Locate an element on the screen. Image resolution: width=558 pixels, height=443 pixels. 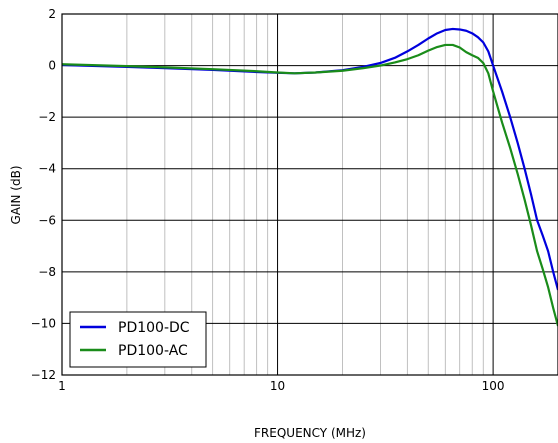
y-tick-label: −10 is located at coordinates (43, 323).